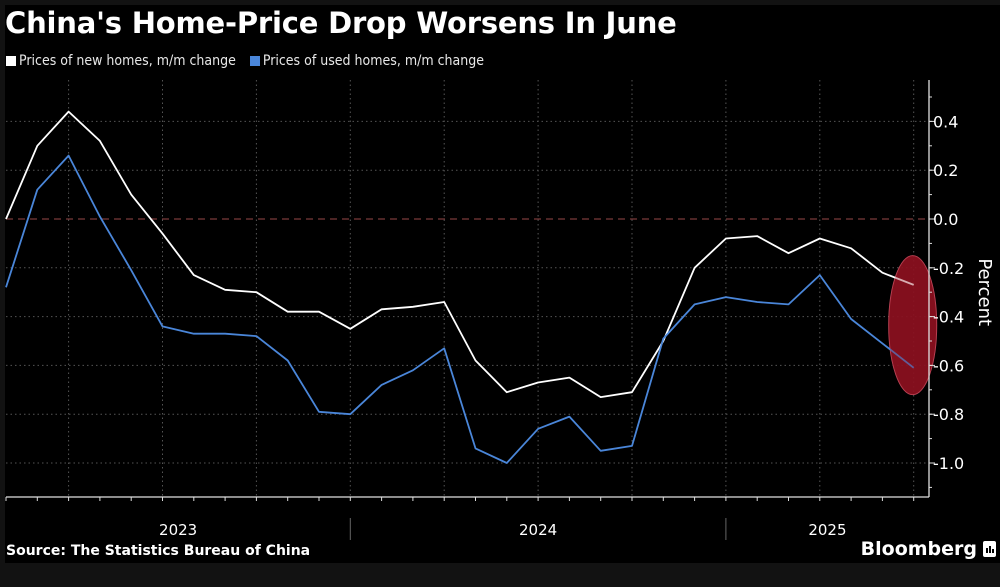  I want to click on highlight-ellipse, so click(913, 325).